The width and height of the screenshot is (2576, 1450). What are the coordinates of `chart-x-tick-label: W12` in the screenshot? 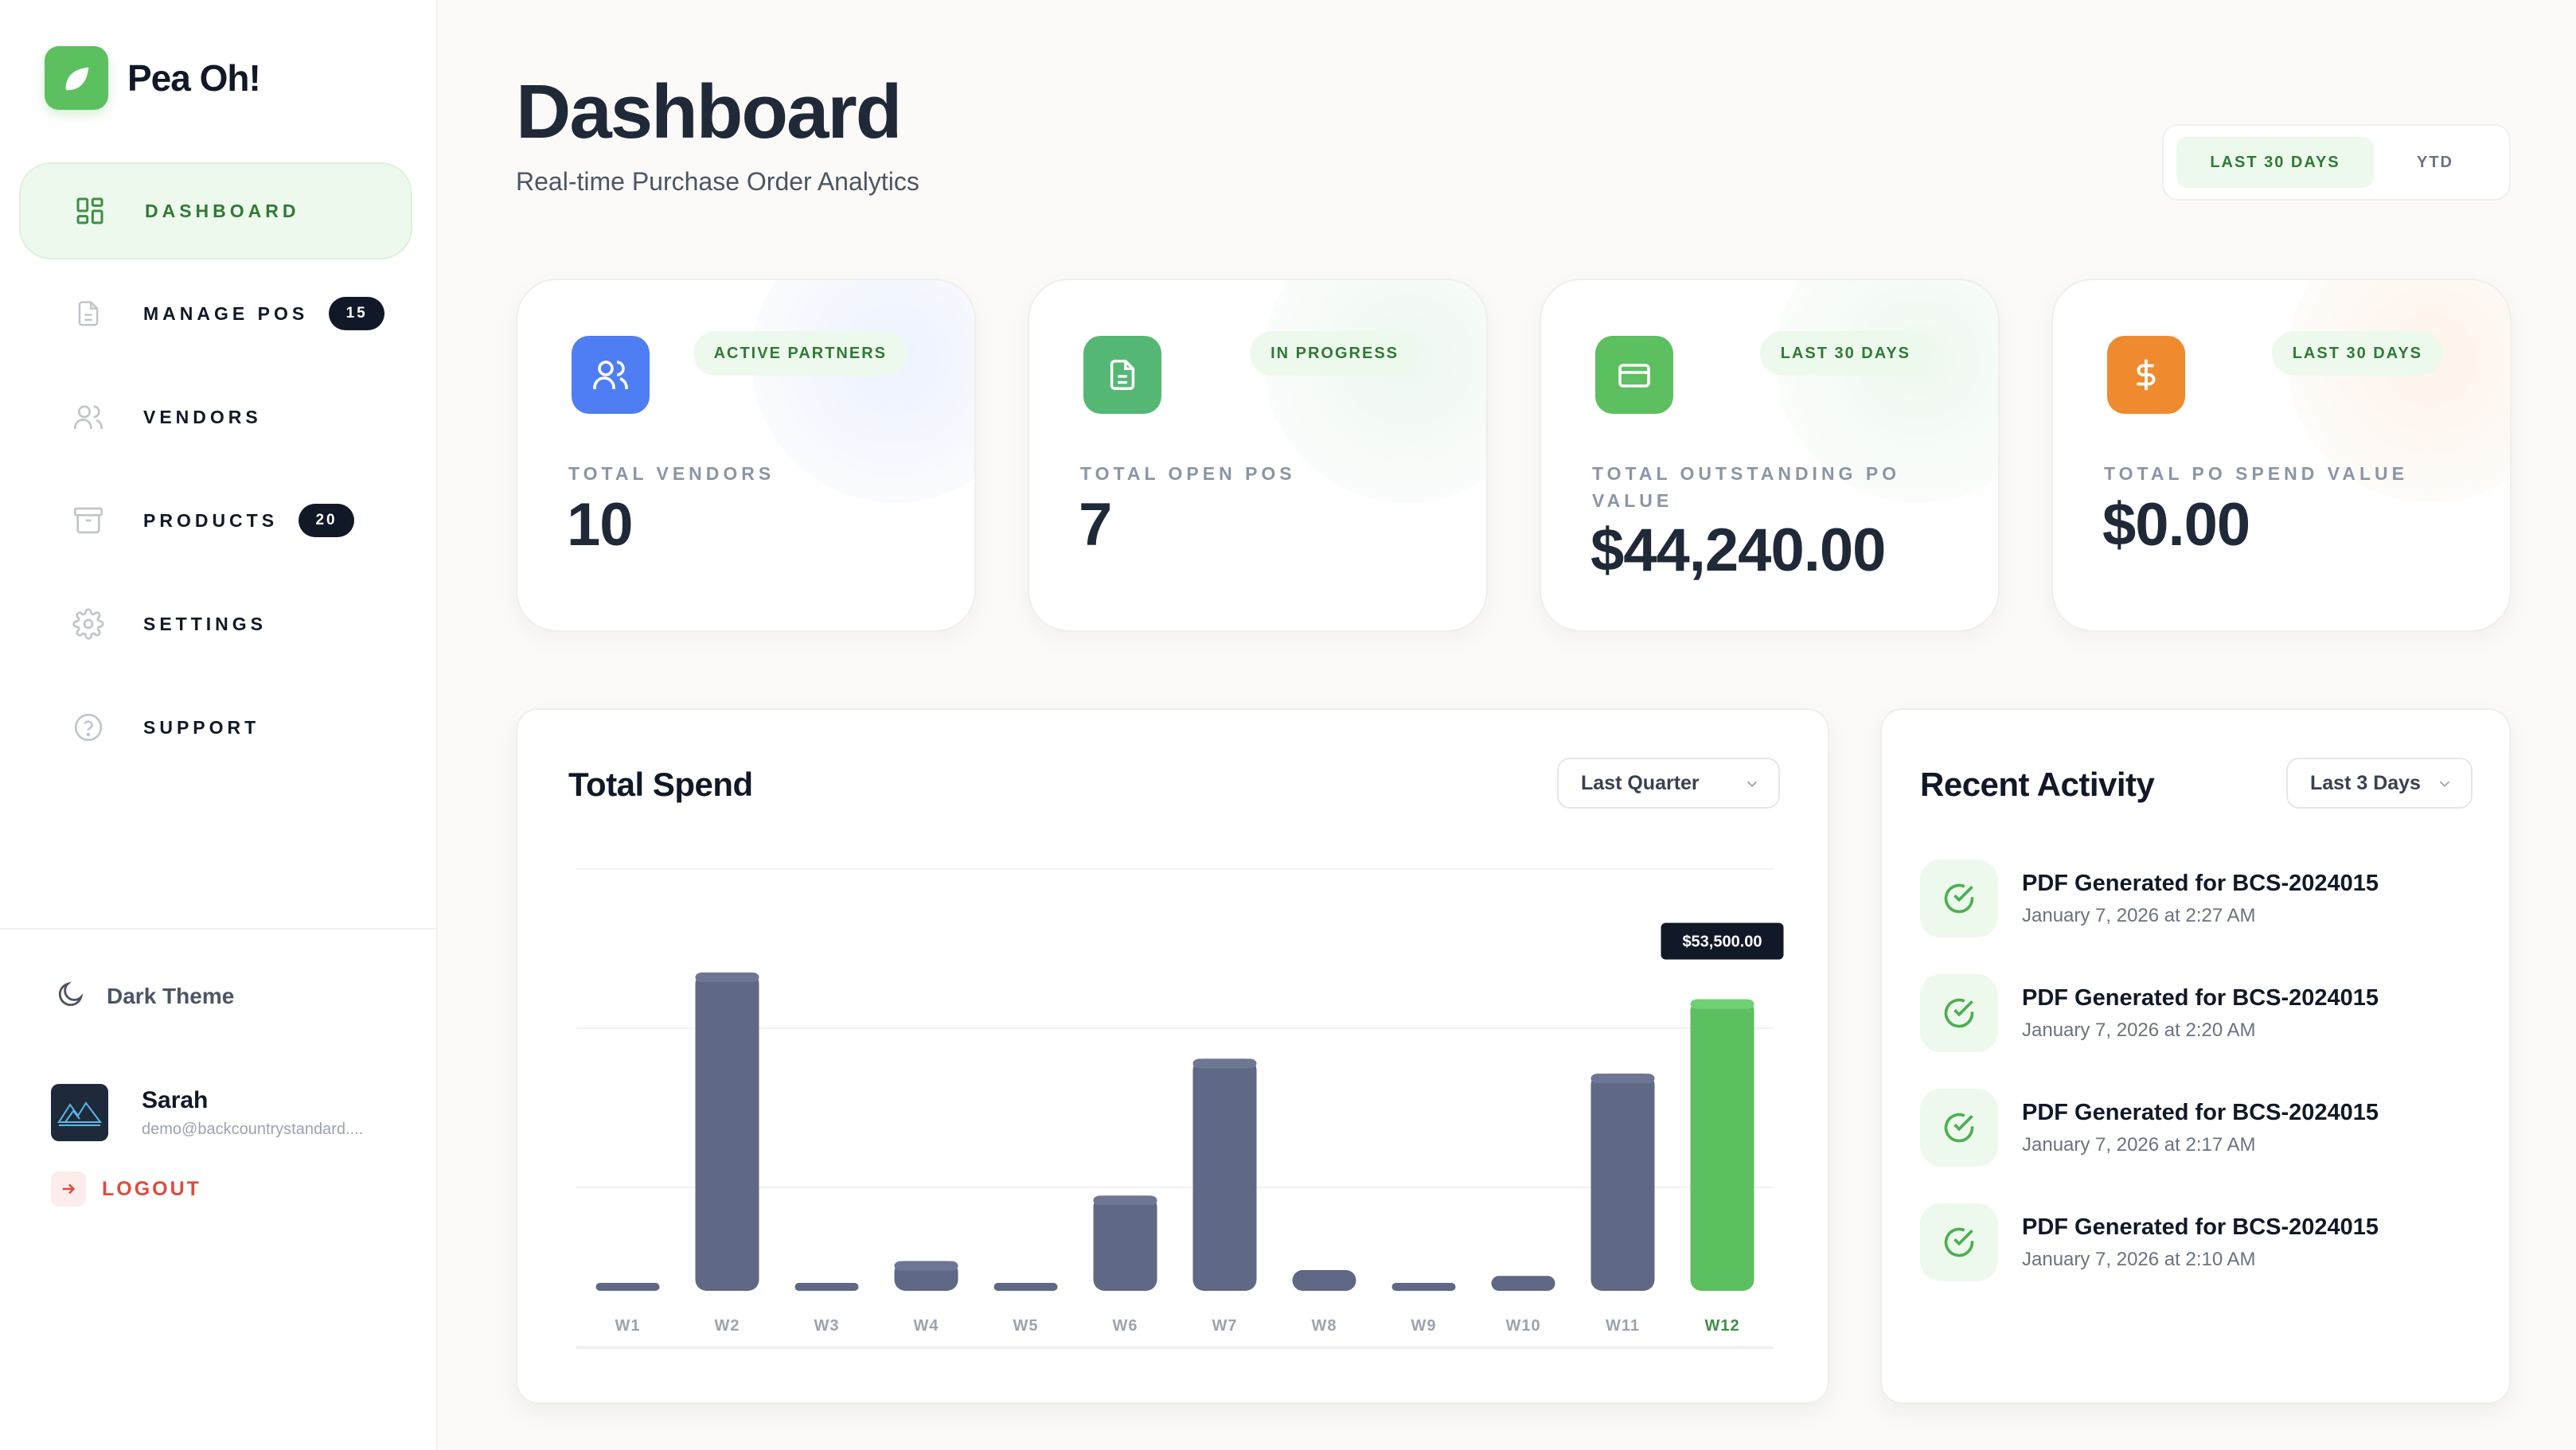 It's located at (1721, 1326).